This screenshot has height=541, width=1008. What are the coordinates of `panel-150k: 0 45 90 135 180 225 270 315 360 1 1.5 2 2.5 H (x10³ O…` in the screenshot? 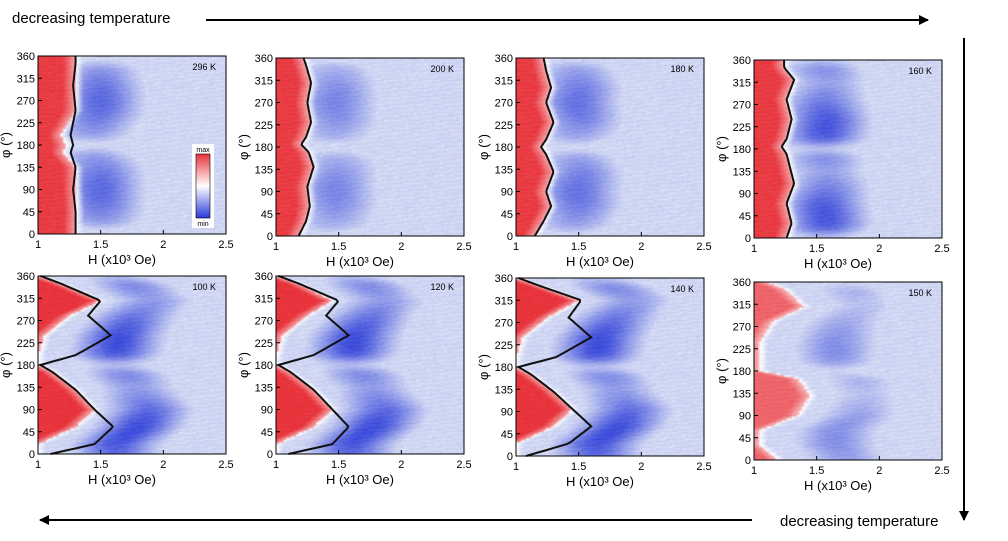 It's located at (834, 388).